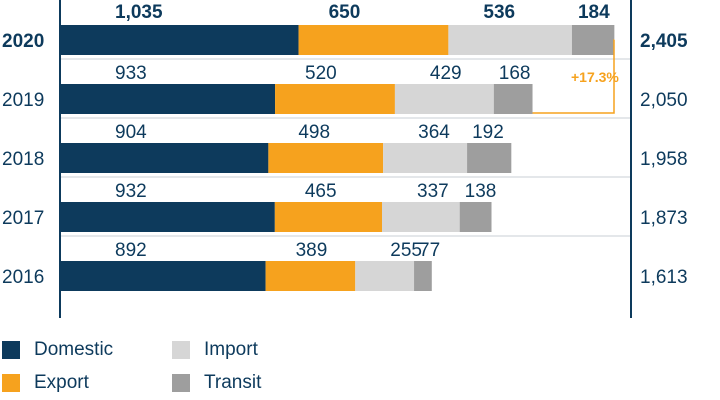  I want to click on value-label-2020-domestic: 1,035, so click(139, 12).